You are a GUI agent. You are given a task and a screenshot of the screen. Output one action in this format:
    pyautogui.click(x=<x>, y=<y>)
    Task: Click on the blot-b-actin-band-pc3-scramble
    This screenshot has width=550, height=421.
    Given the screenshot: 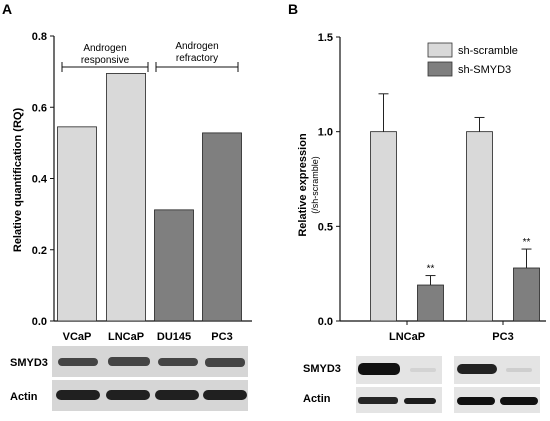 What is the action you would take?
    pyautogui.click(x=476, y=401)
    